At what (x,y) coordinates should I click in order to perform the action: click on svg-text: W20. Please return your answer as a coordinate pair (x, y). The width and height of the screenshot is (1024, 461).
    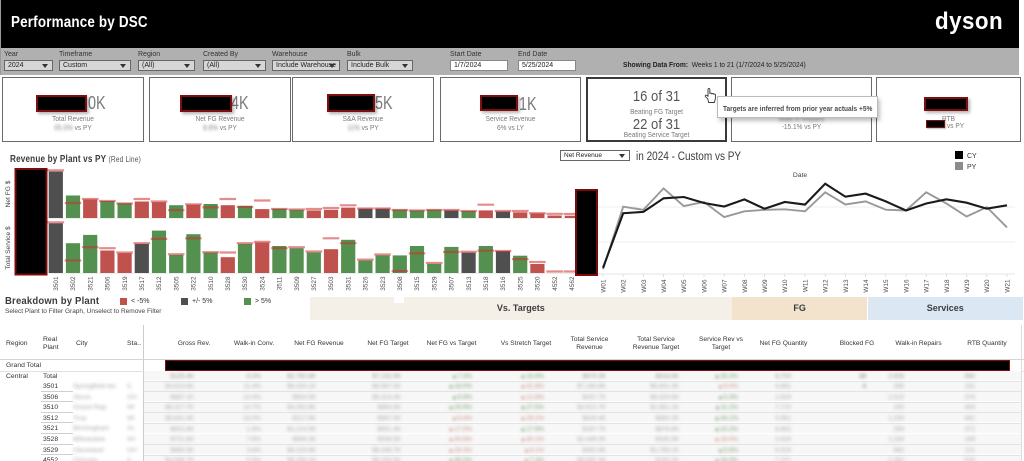
    Looking at the image, I should click on (987, 286).